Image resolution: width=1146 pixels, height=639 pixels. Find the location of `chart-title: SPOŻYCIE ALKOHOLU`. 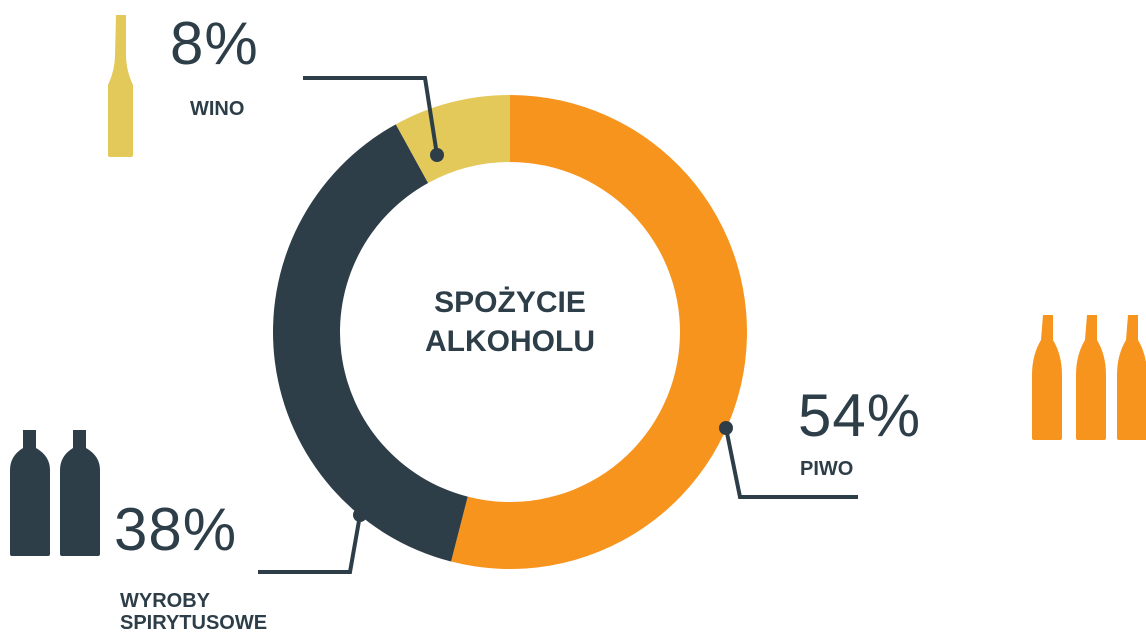

chart-title: SPOŻYCIE ALKOHOLU is located at coordinates (510, 322).